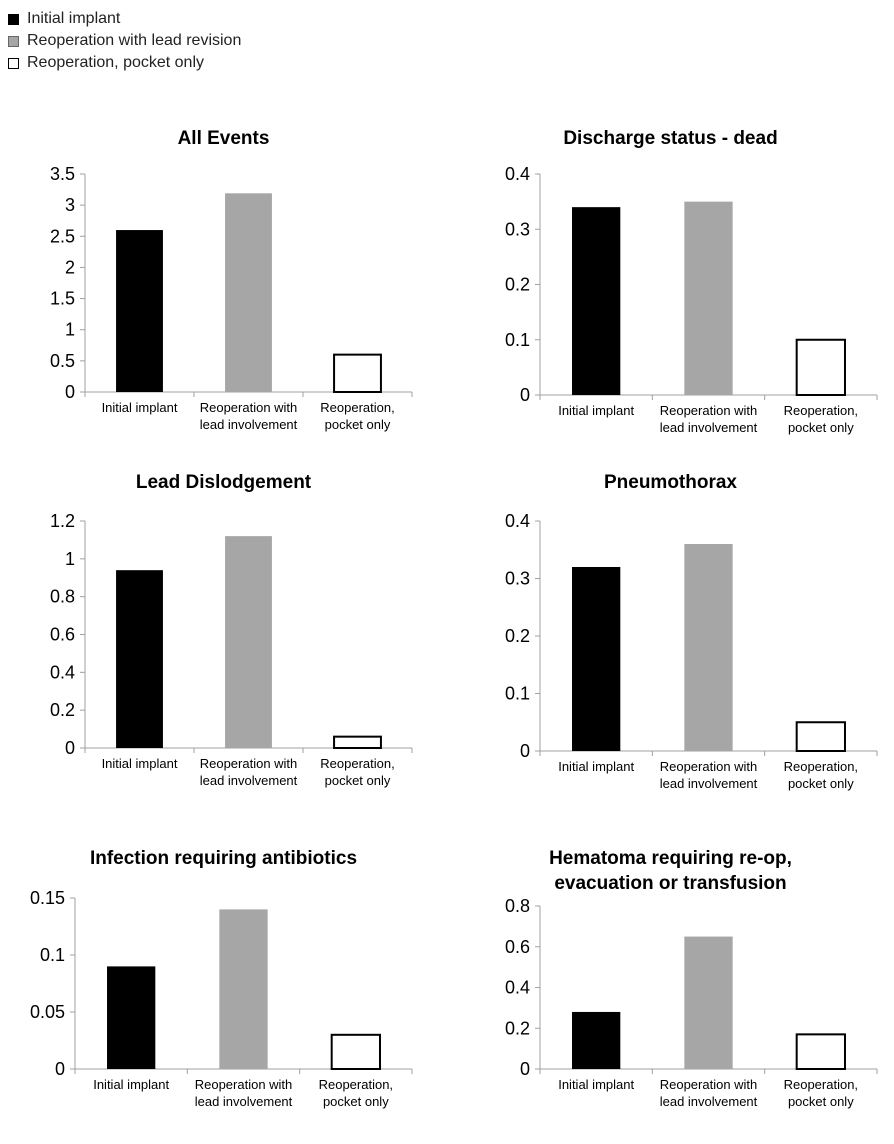 Image resolution: width=894 pixels, height=1144 pixels. What do you see at coordinates (73, 19) in the screenshot?
I see `legend-label: Initial implant` at bounding box center [73, 19].